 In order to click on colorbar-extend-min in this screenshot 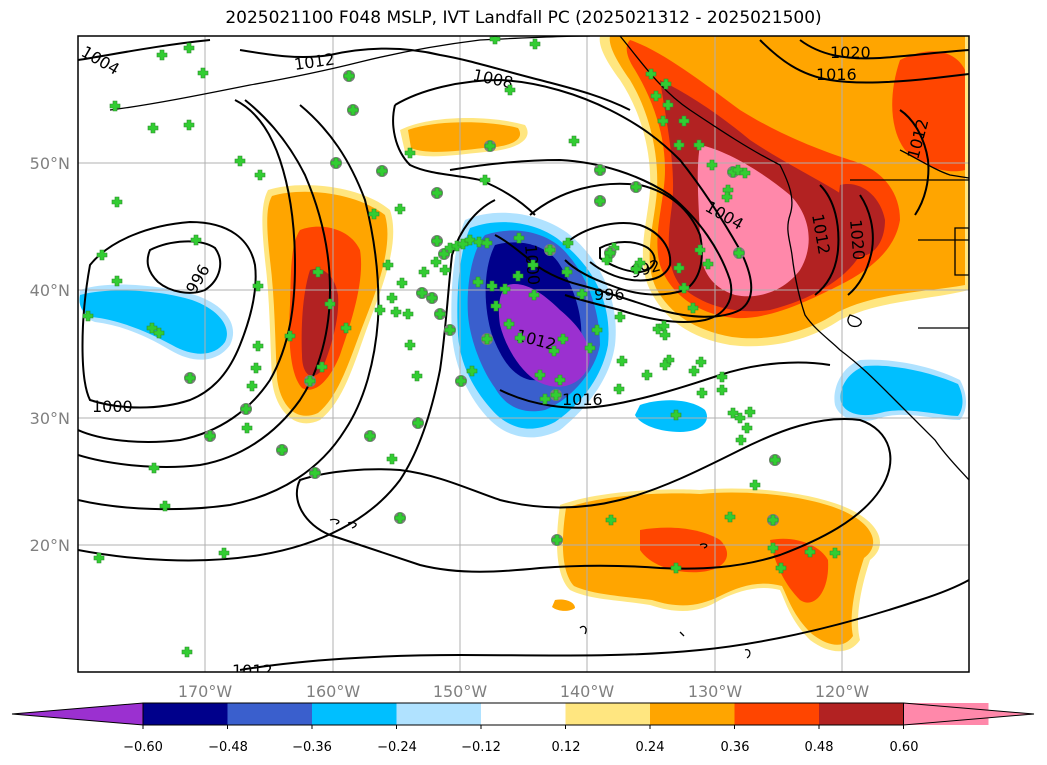, I will do `click(77, 714)`.